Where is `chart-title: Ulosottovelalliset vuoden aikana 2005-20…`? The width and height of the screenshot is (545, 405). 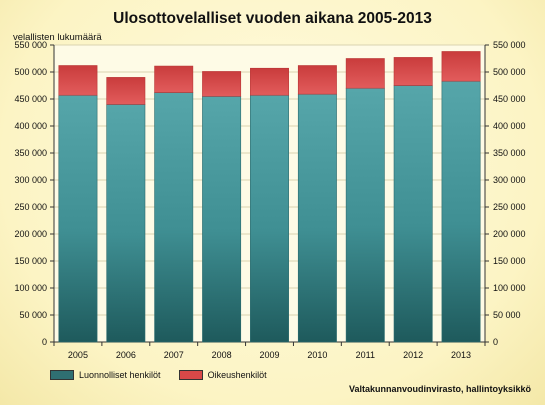
chart-title: Ulosottovelalliset vuoden aikana 2005-20… is located at coordinates (272, 18).